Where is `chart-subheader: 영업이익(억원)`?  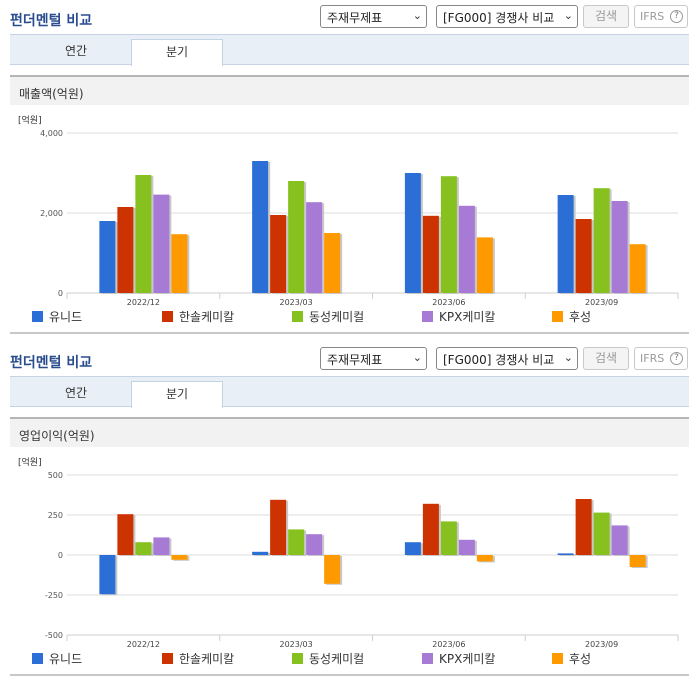 chart-subheader: 영업이익(억원) is located at coordinates (349, 432).